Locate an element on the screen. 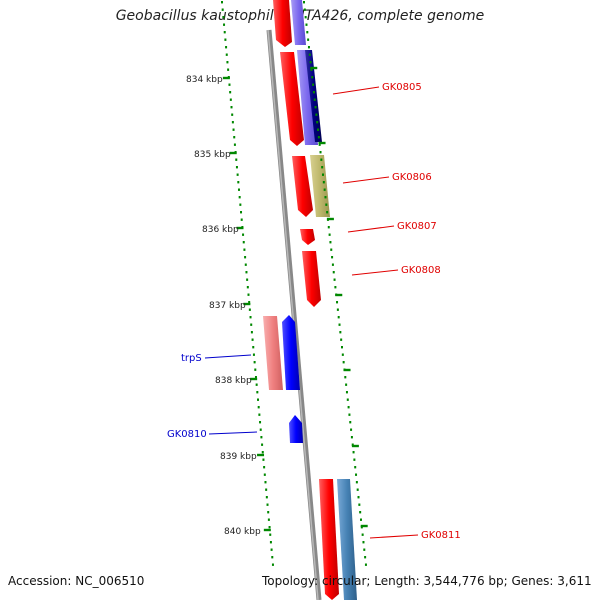  gene-label-gk0805: GK0805 is located at coordinates (402, 87).